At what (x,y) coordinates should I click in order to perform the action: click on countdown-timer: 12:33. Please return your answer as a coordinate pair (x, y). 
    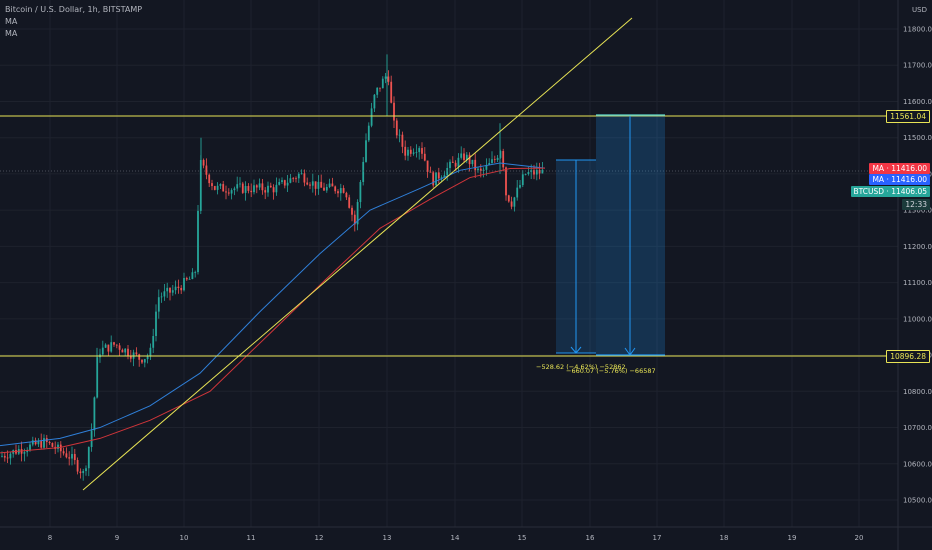
    Looking at the image, I should click on (916, 204).